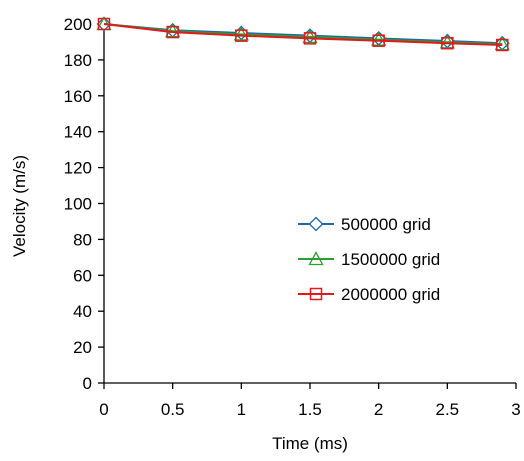 Image resolution: width=524 pixels, height=461 pixels. What do you see at coordinates (19, 206) in the screenshot?
I see `y-axis-title: Velocity (m/s)` at bounding box center [19, 206].